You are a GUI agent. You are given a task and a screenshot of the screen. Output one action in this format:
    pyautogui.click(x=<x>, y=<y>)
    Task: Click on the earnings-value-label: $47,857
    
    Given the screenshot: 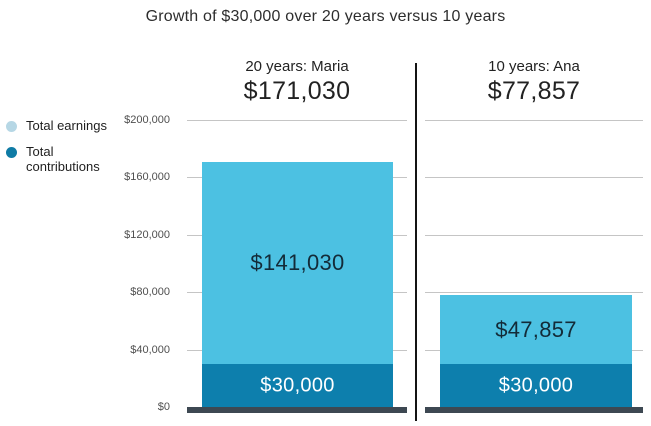 What is the action you would take?
    pyautogui.click(x=536, y=329)
    